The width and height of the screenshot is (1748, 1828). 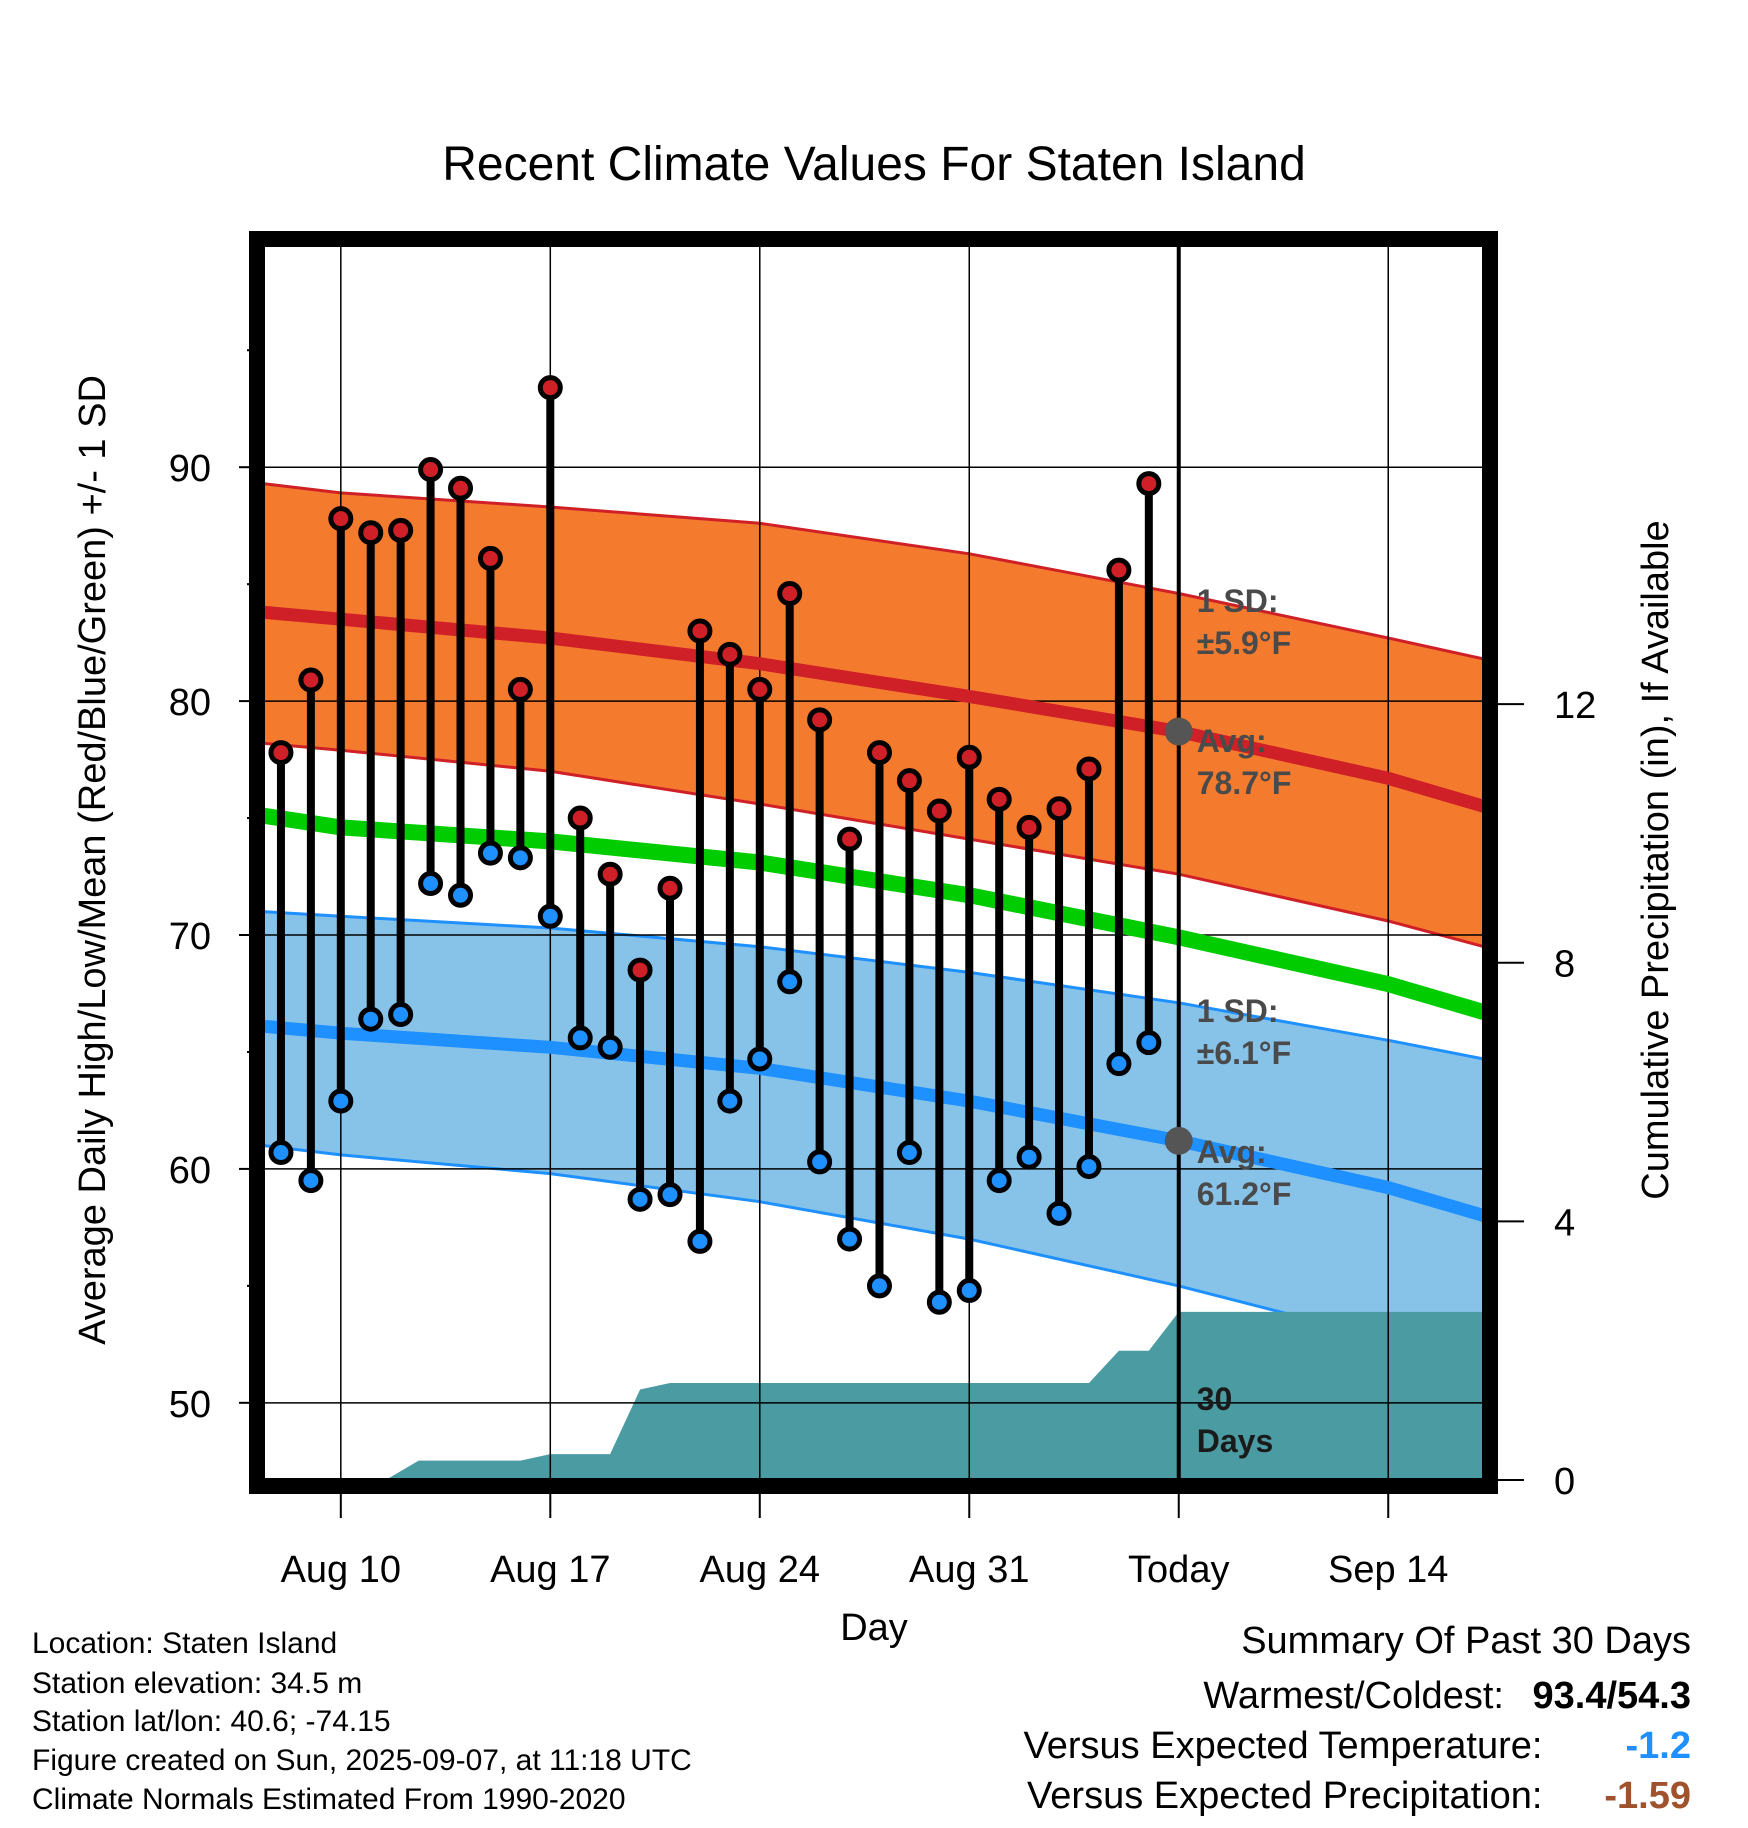 What do you see at coordinates (1564, 1482) in the screenshot?
I see `y2-tick-label-0: 0` at bounding box center [1564, 1482].